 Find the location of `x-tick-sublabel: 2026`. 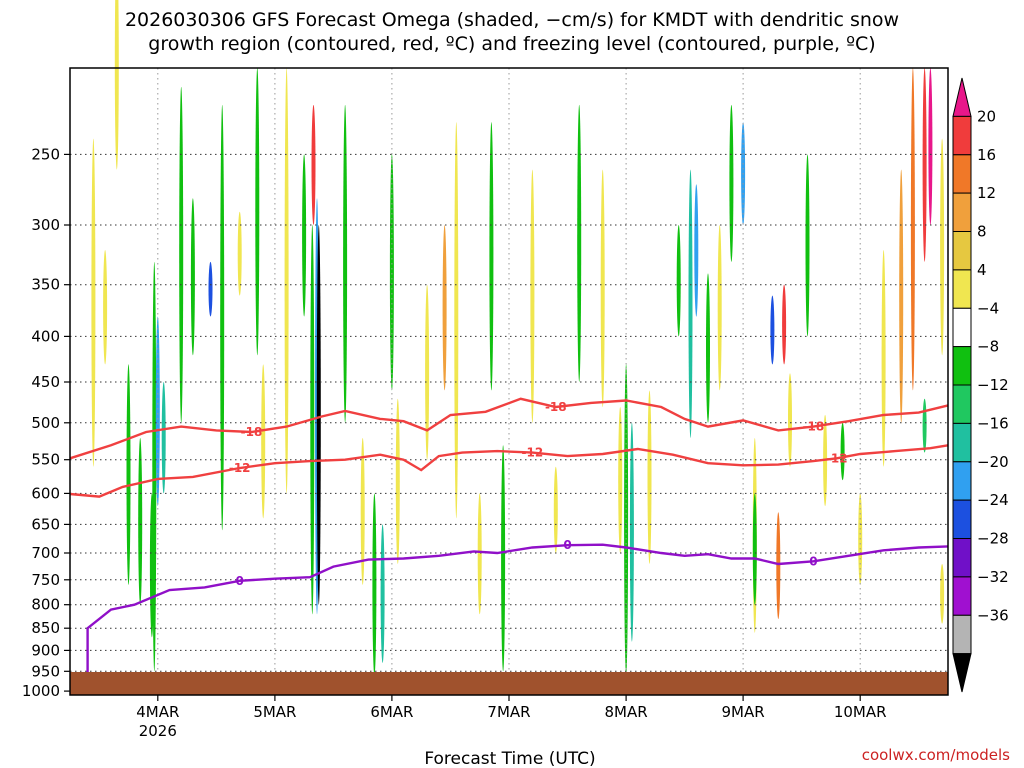

x-tick-sublabel: 2026 is located at coordinates (158, 731).